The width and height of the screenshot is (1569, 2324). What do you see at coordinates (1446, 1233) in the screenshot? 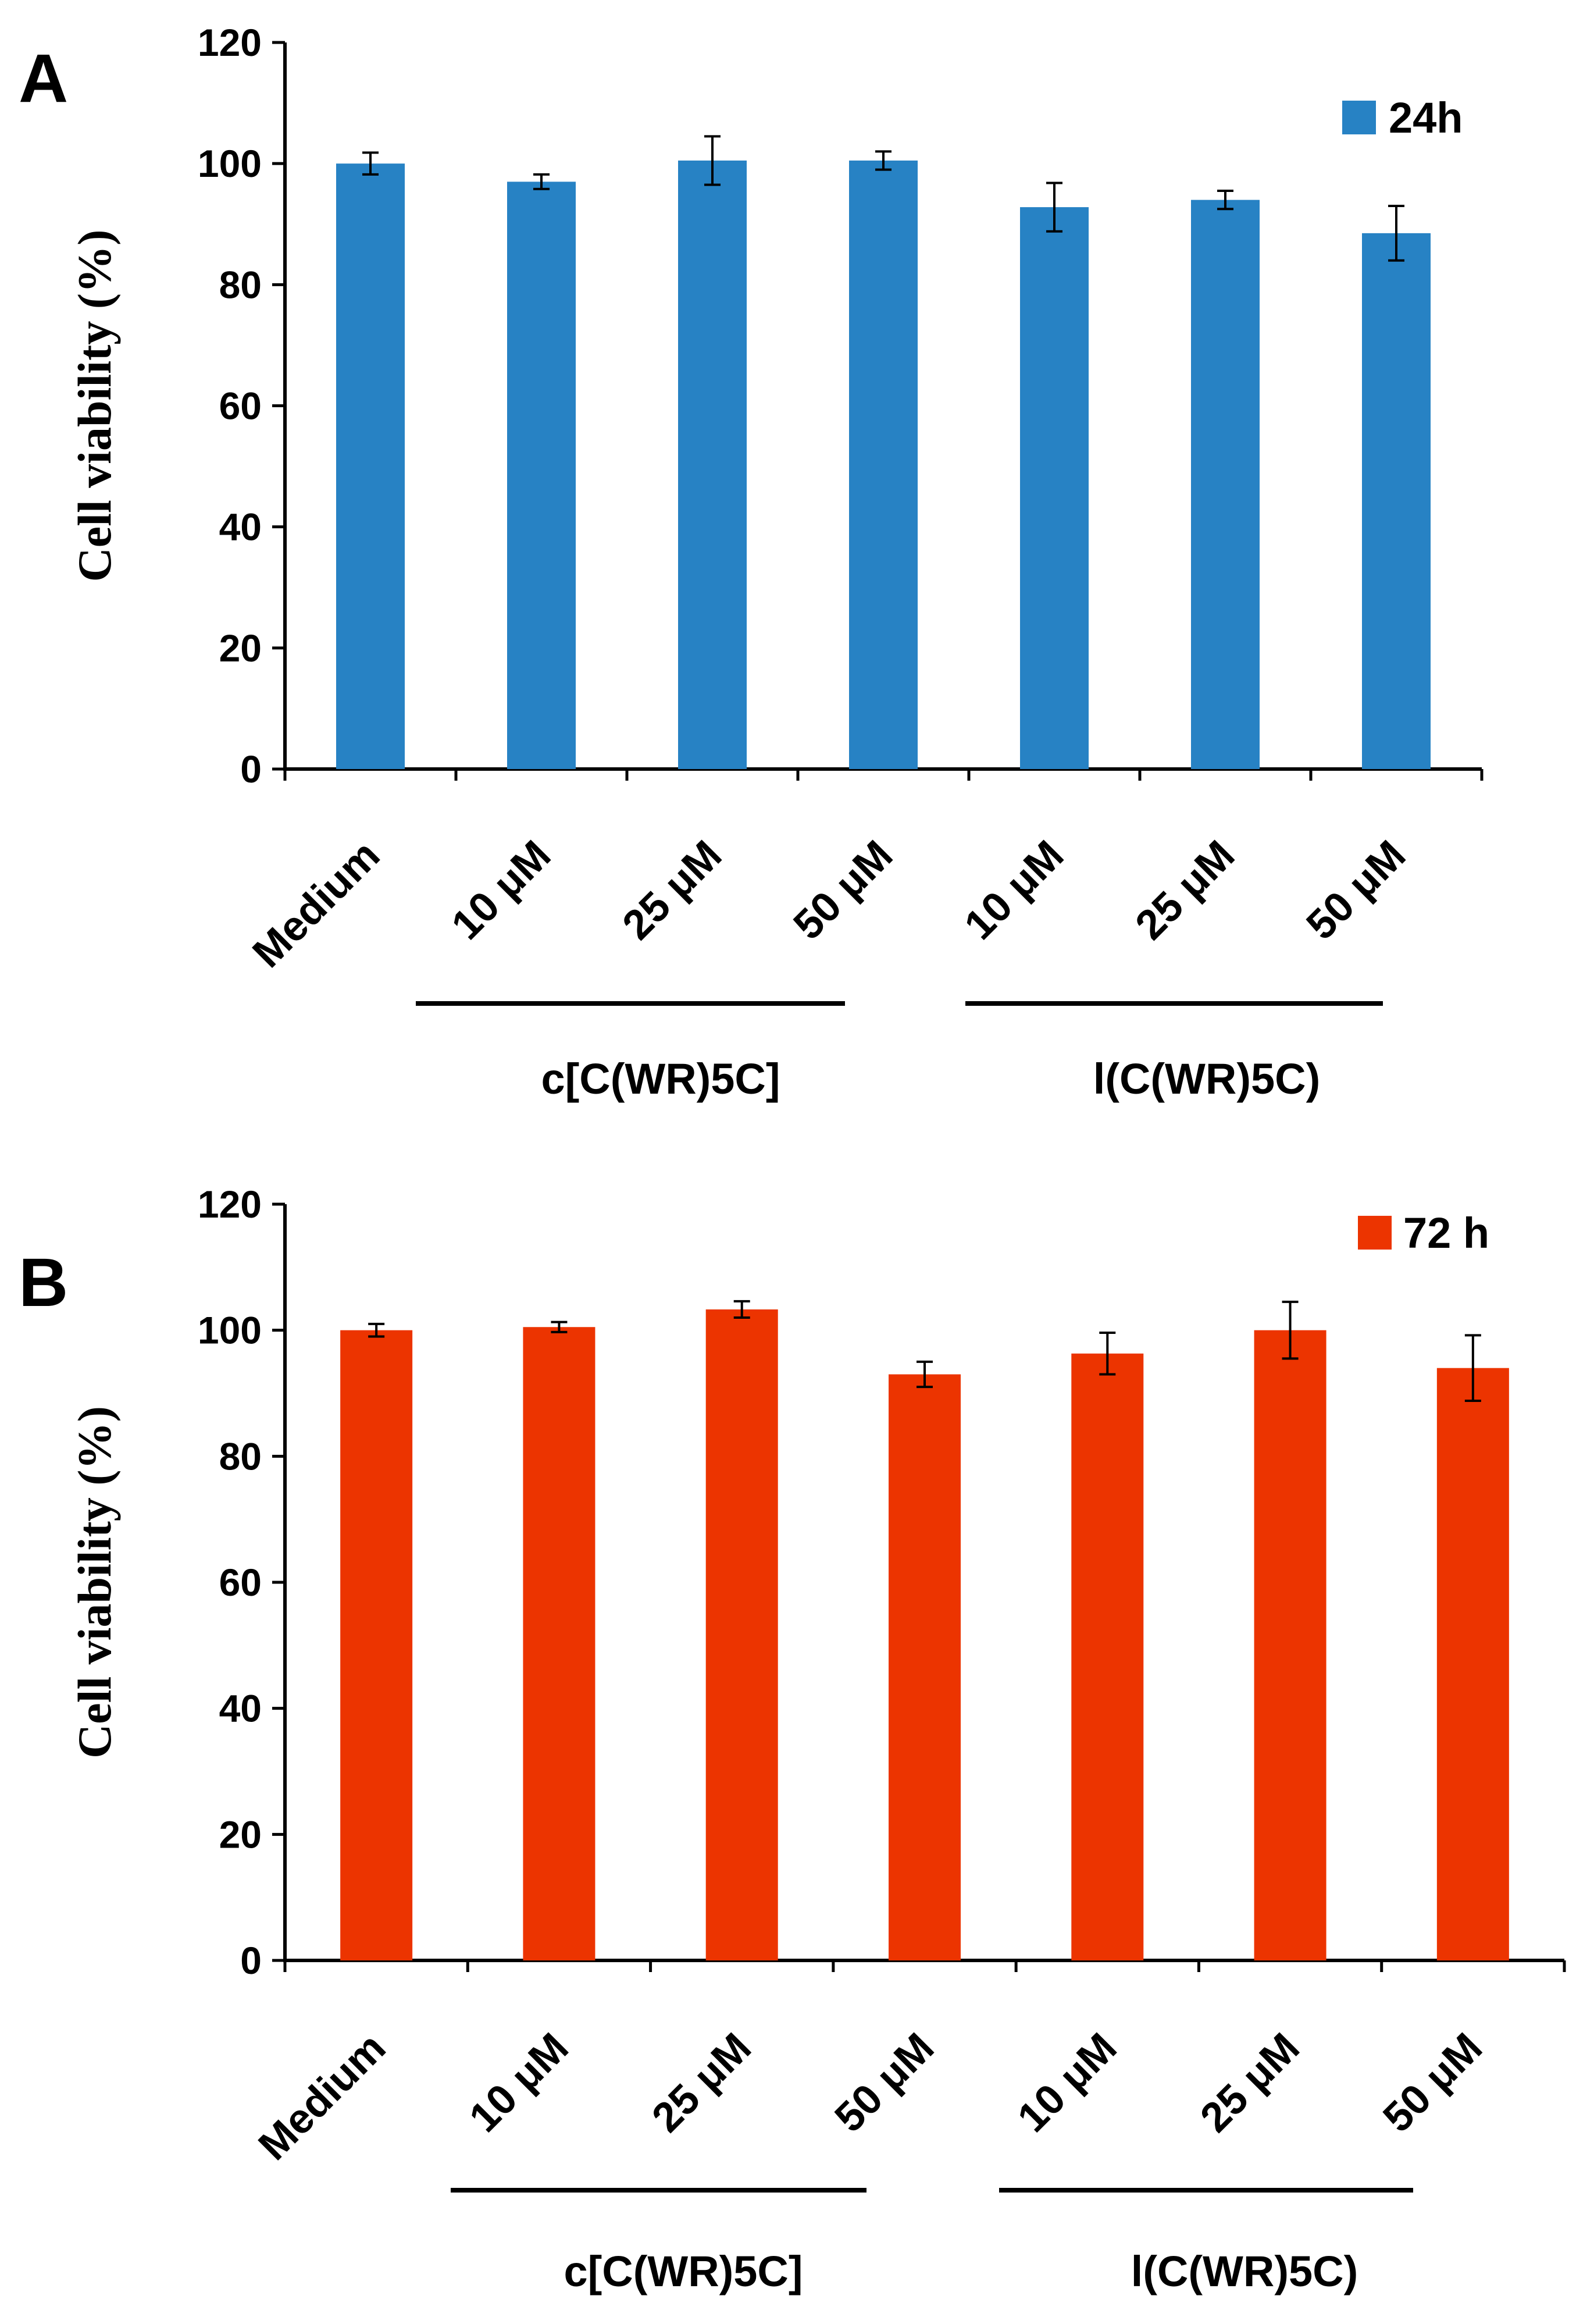
I see `legend-label: 72 h` at bounding box center [1446, 1233].